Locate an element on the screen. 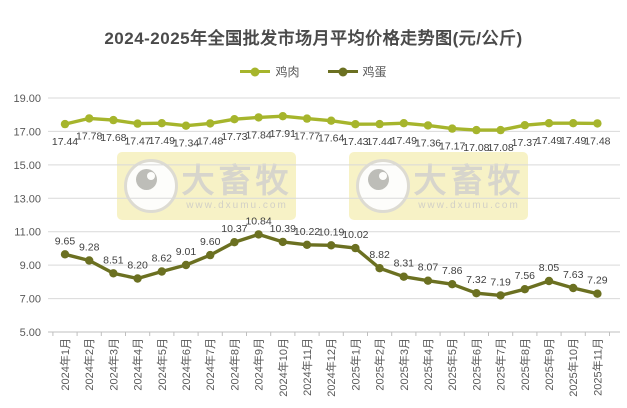  y-axis-tick-label: 7.00 is located at coordinates (30, 300).